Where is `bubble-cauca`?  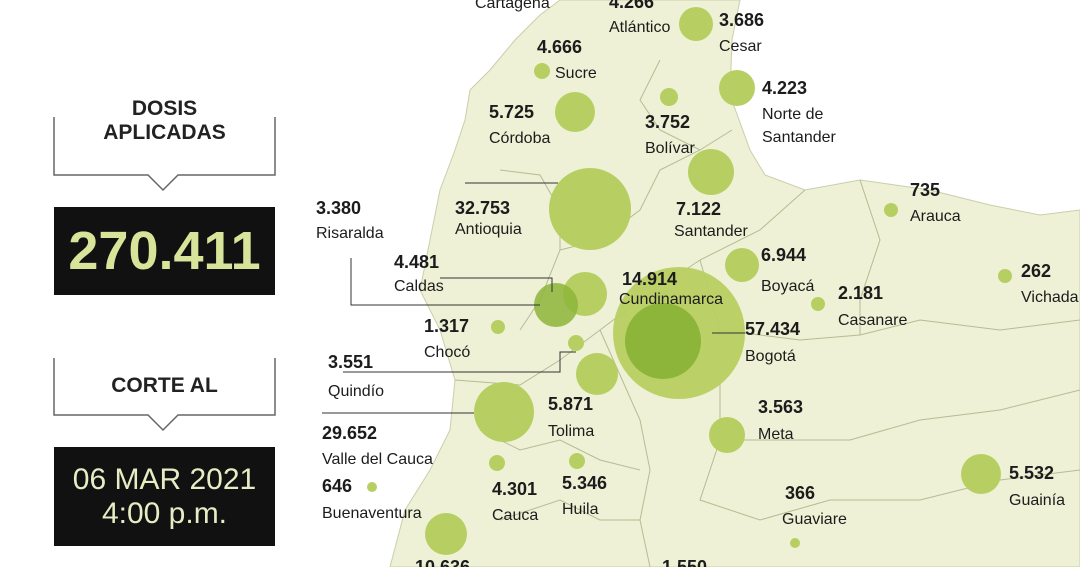 bubble-cauca is located at coordinates (497, 463).